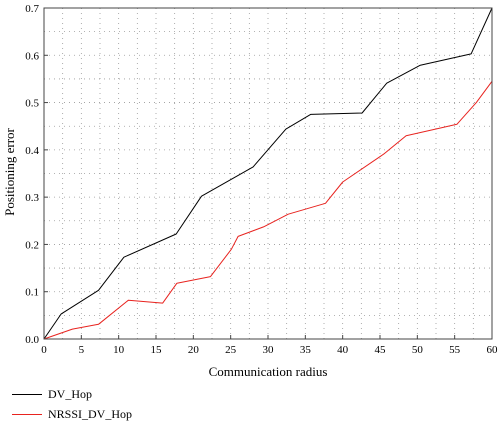 The height and width of the screenshot is (424, 500). I want to click on x-tick-label: 45, so click(381, 350).